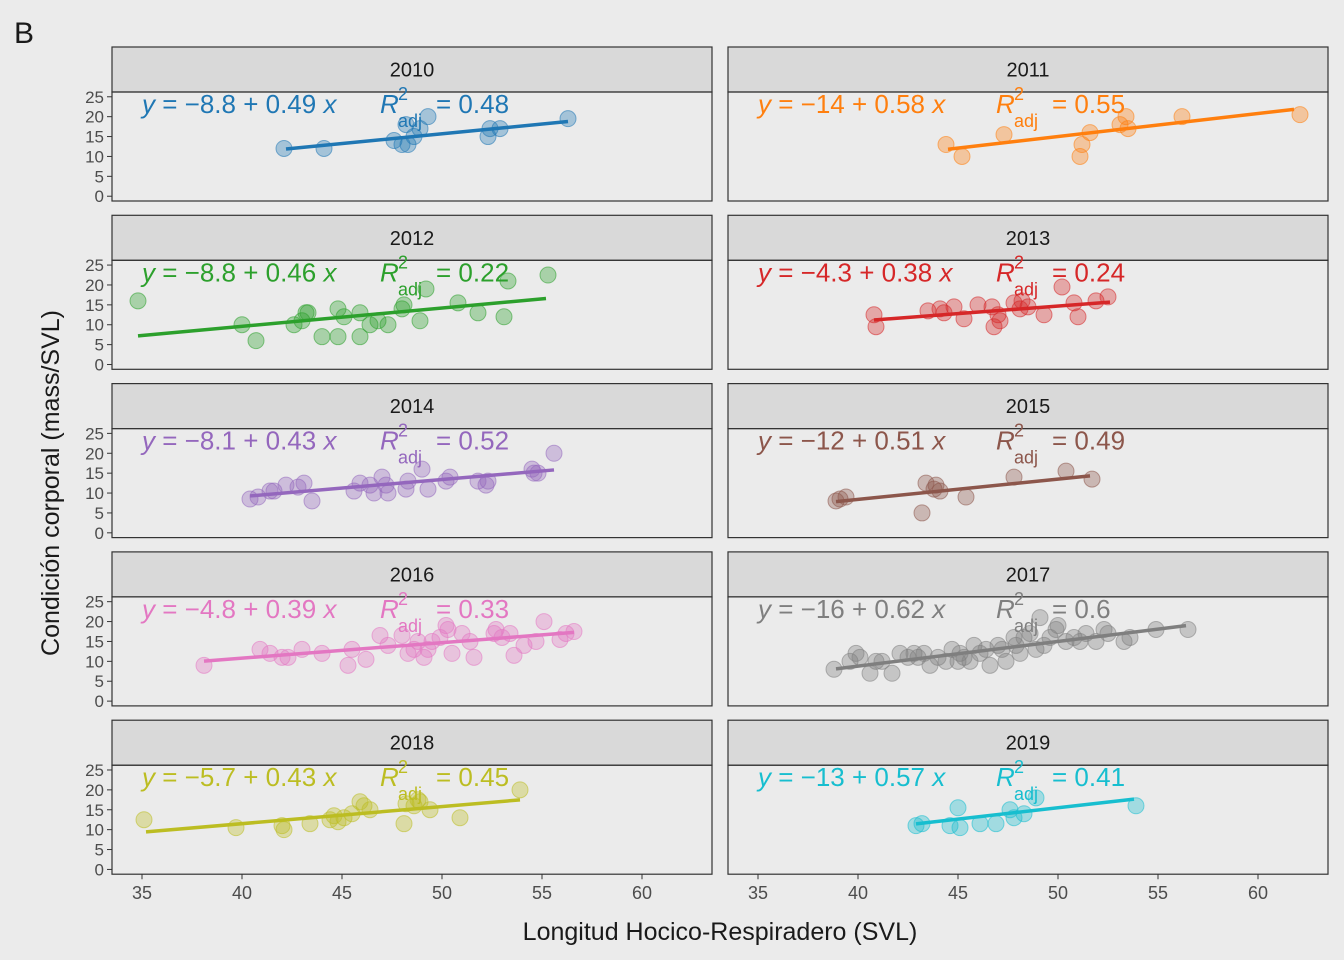 Image resolution: width=1344 pixels, height=960 pixels. Describe the element at coordinates (218, 609) in the screenshot. I see `equation-intercept: 4.8` at that location.